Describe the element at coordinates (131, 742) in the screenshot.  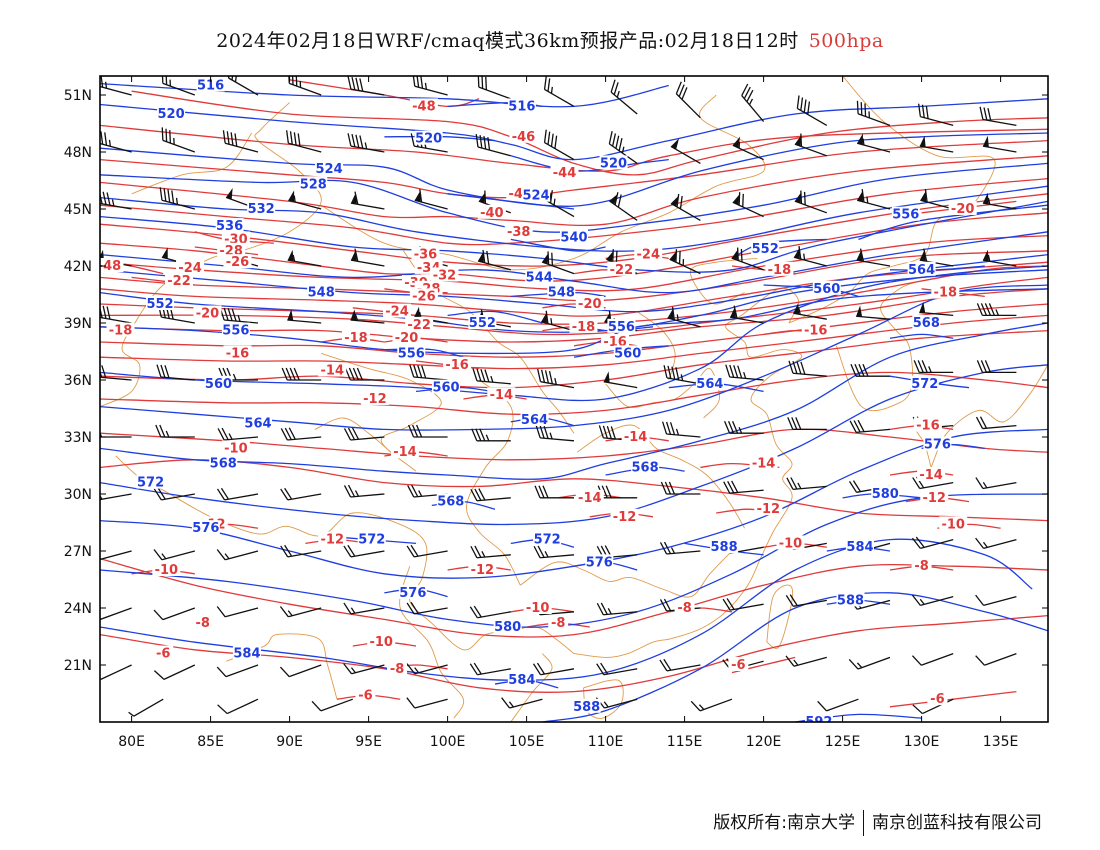
I see `lon-tick-label: 80E` at that location.